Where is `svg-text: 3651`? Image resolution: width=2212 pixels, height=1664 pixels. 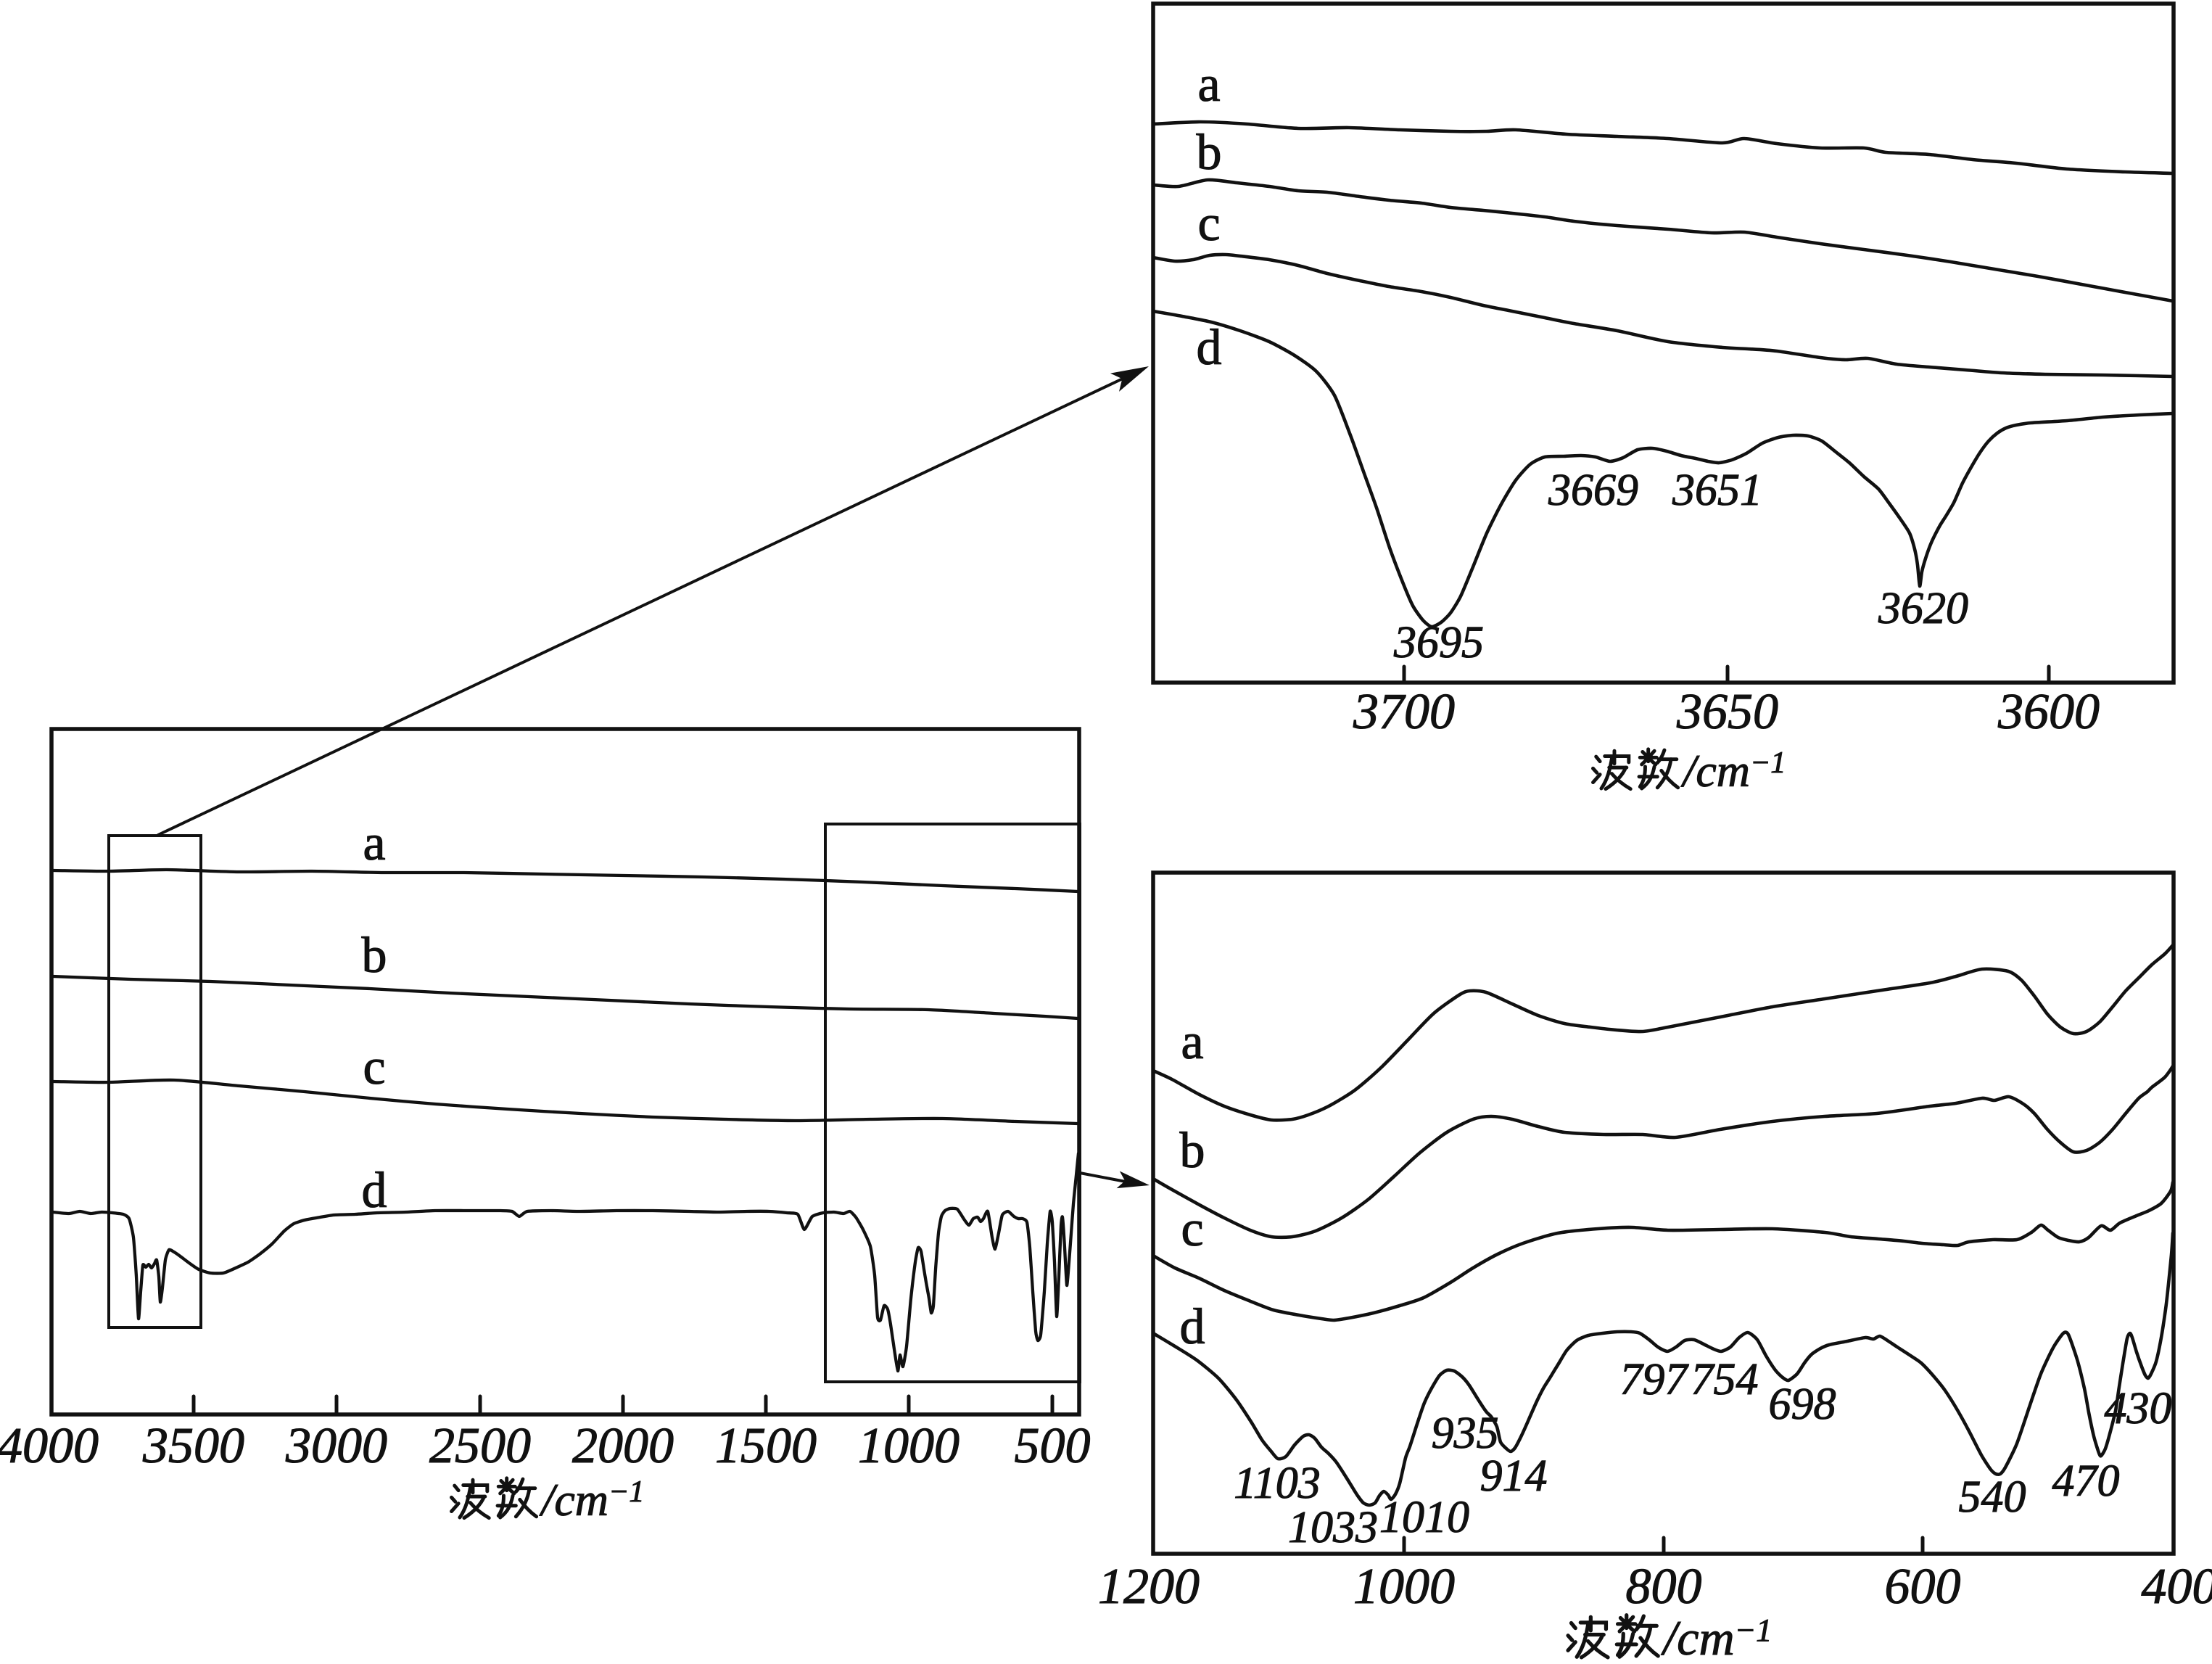
svg-text: 3651 is located at coordinates (1717, 490).